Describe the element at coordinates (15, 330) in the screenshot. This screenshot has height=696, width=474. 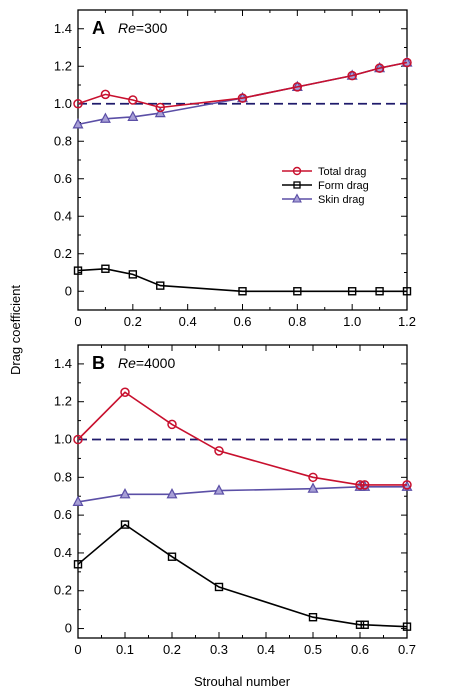
I see `y-axis-title: Drag coefficient` at that location.